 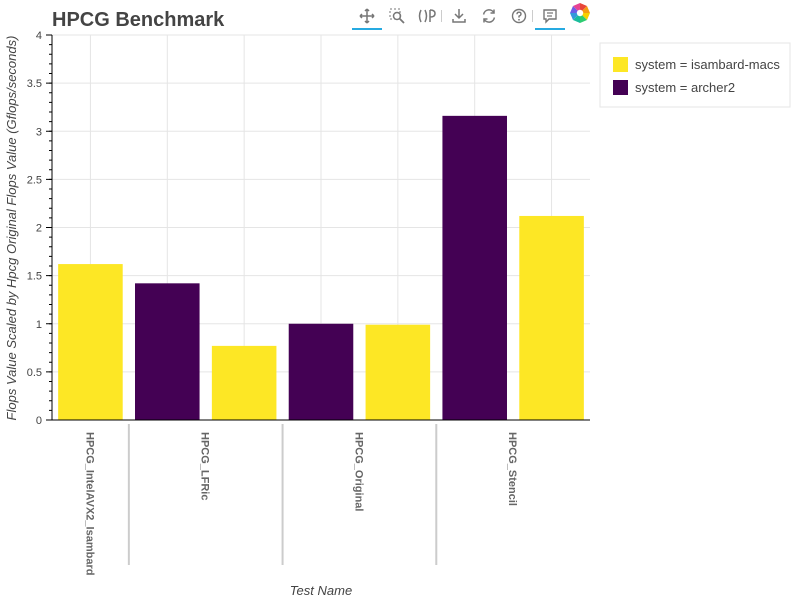 I want to click on bar-HPCG_Stencil-isambard-macs, so click(x=551, y=318).